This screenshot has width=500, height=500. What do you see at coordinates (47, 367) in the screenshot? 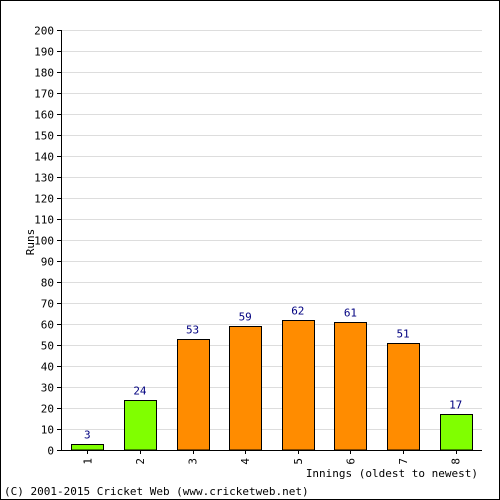
I see `y-tick-label: 40` at bounding box center [47, 367].